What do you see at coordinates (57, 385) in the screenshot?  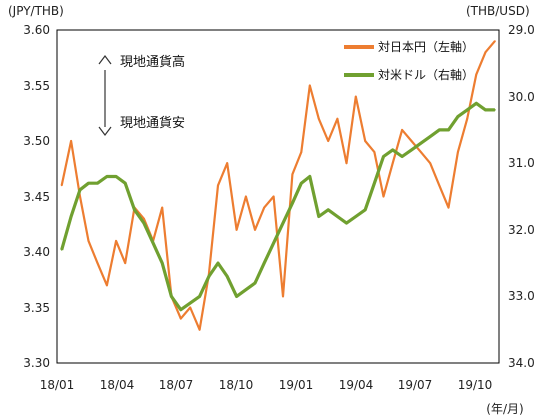 I see `x-tick-label: 18/01` at bounding box center [57, 385].